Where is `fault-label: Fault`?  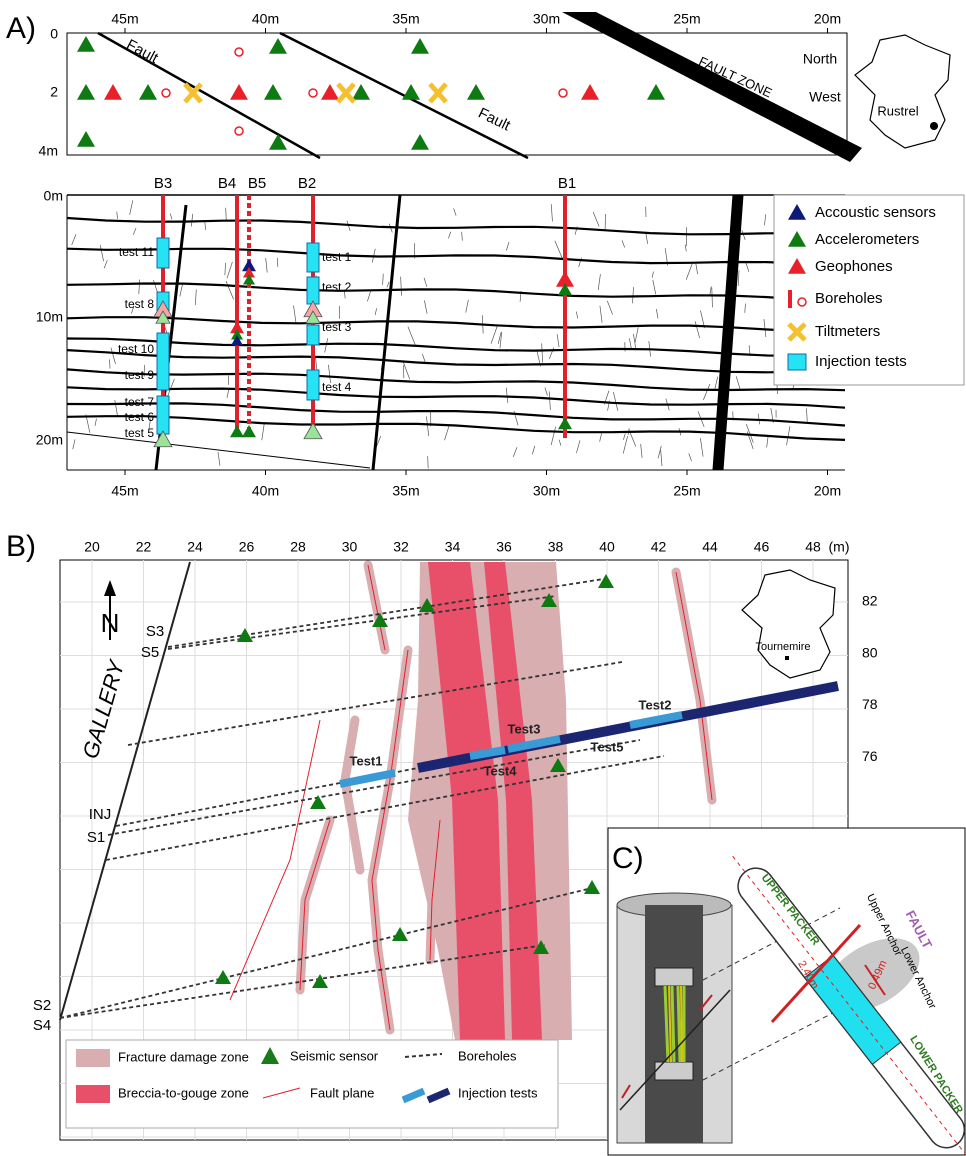
fault-label: Fault is located at coordinates (495, 120).